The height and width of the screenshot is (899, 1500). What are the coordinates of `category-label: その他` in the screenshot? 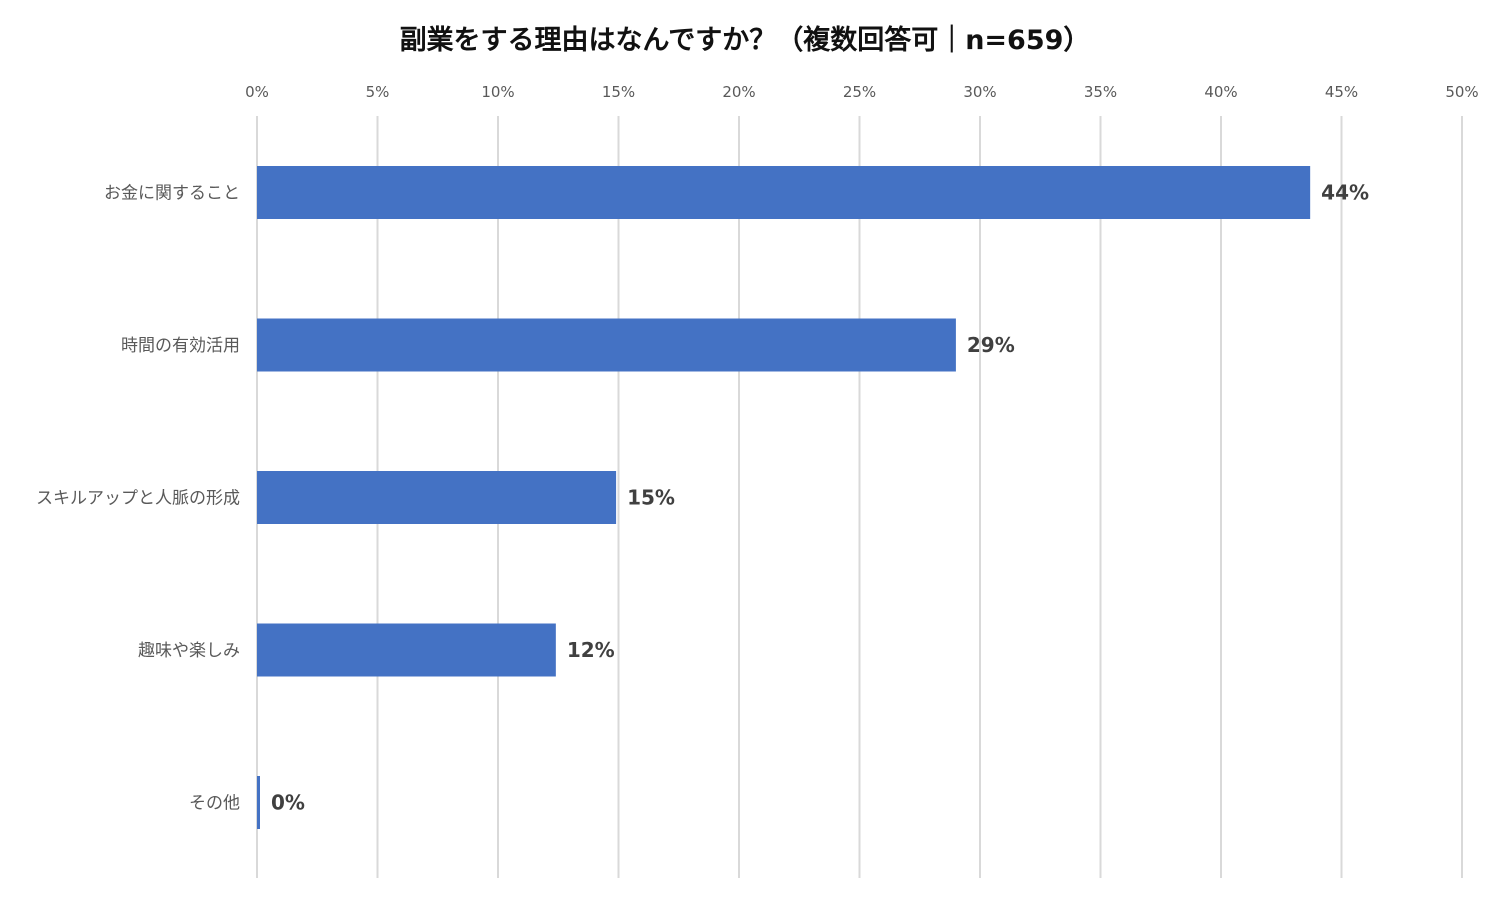 It's located at (214, 804).